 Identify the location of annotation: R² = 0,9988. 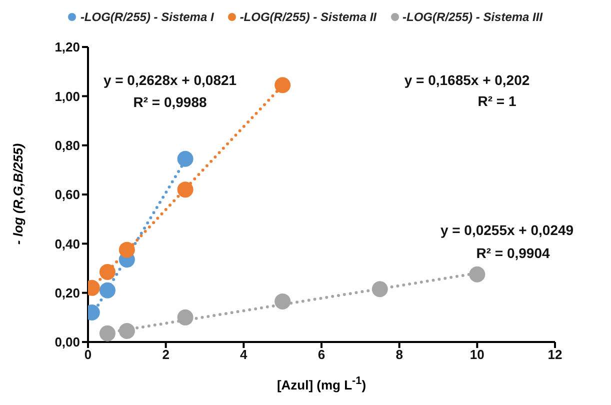
(170, 102).